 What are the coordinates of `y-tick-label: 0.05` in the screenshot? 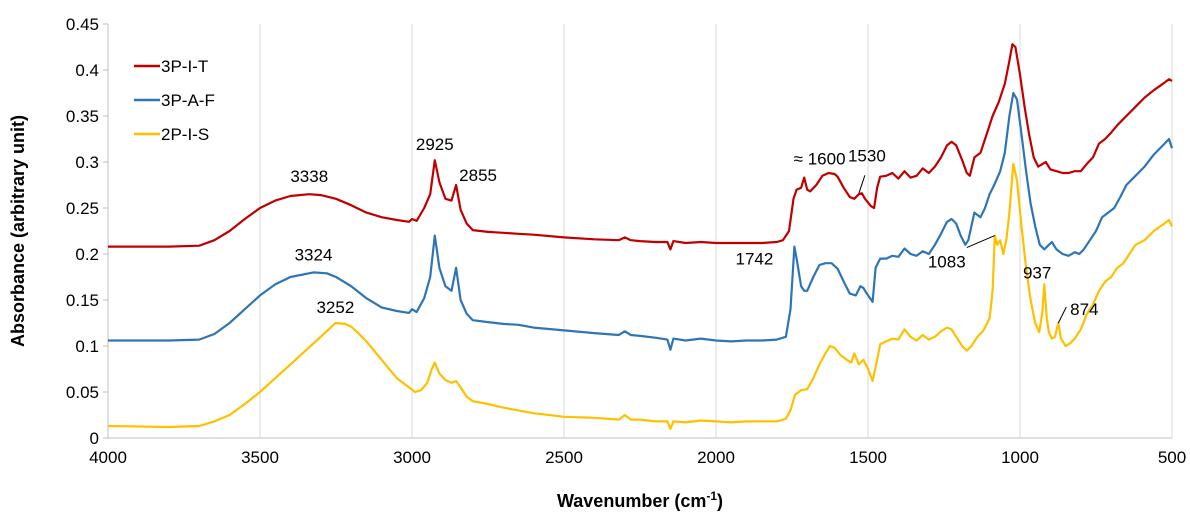 It's located at (82, 392).